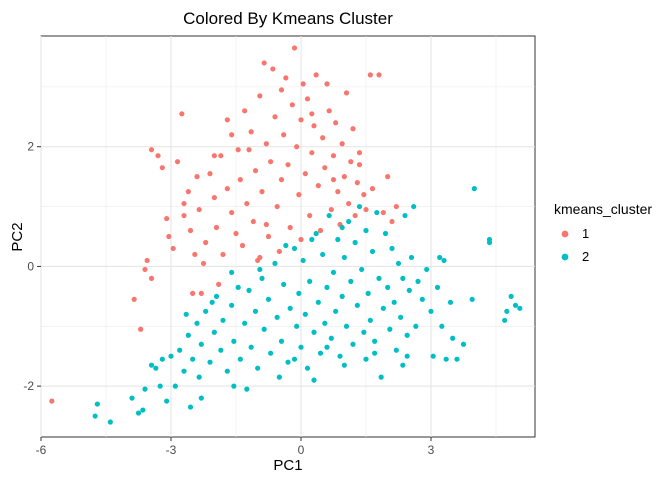 Image resolution: width=672 pixels, height=480 pixels. Describe the element at coordinates (431, 450) in the screenshot. I see `x-tick-label: 3` at that location.